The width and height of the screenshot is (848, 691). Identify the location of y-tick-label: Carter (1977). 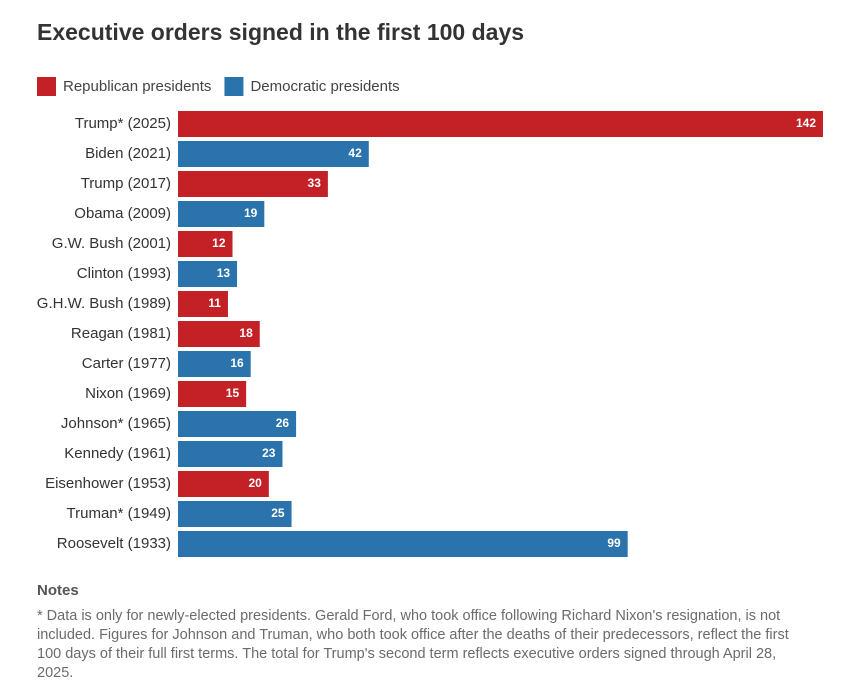
(126, 363).